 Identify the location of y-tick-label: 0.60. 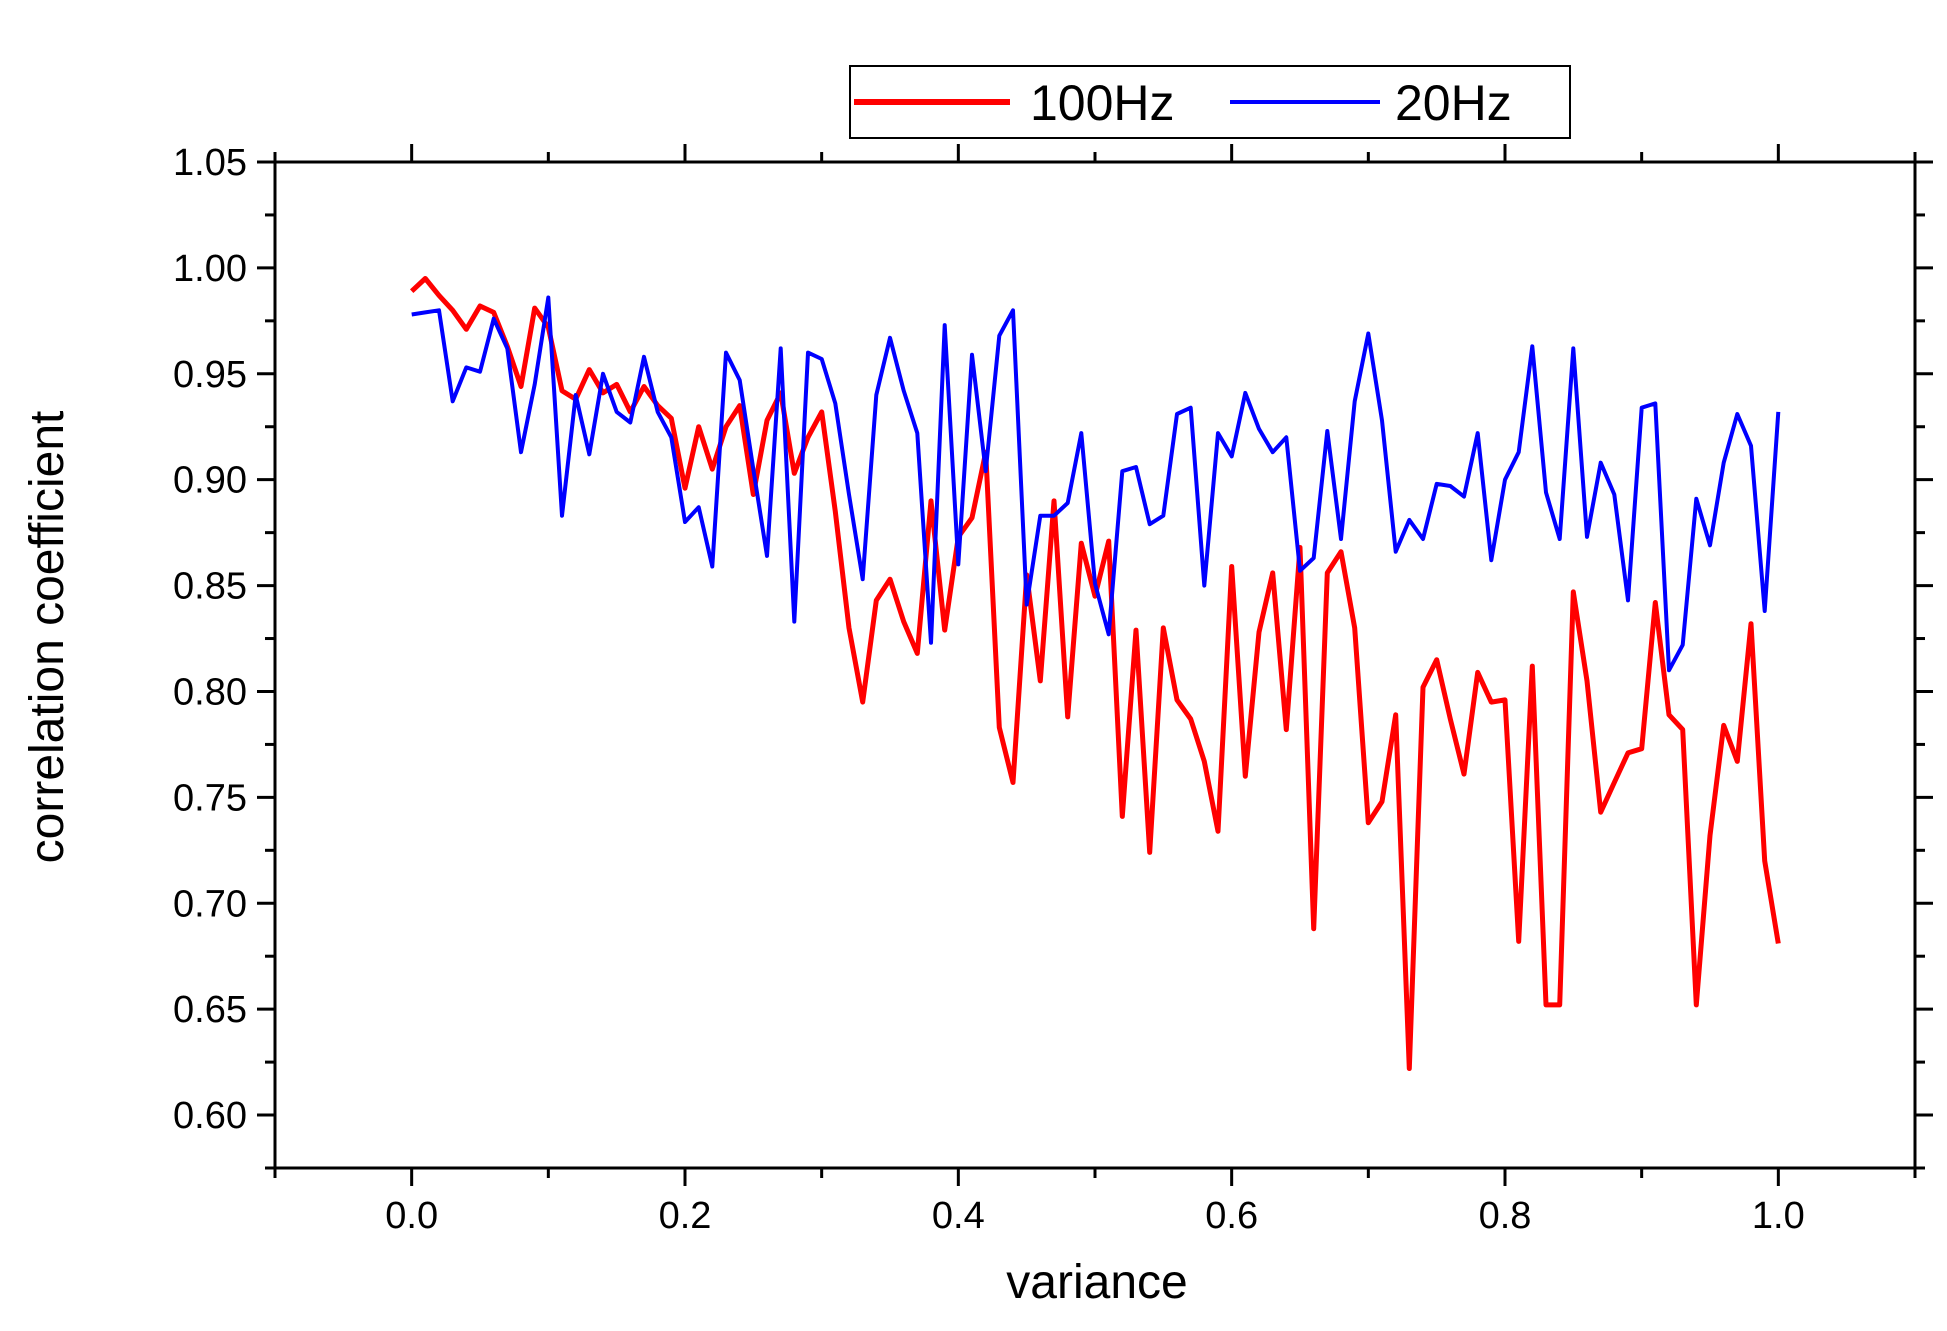
(210, 1116).